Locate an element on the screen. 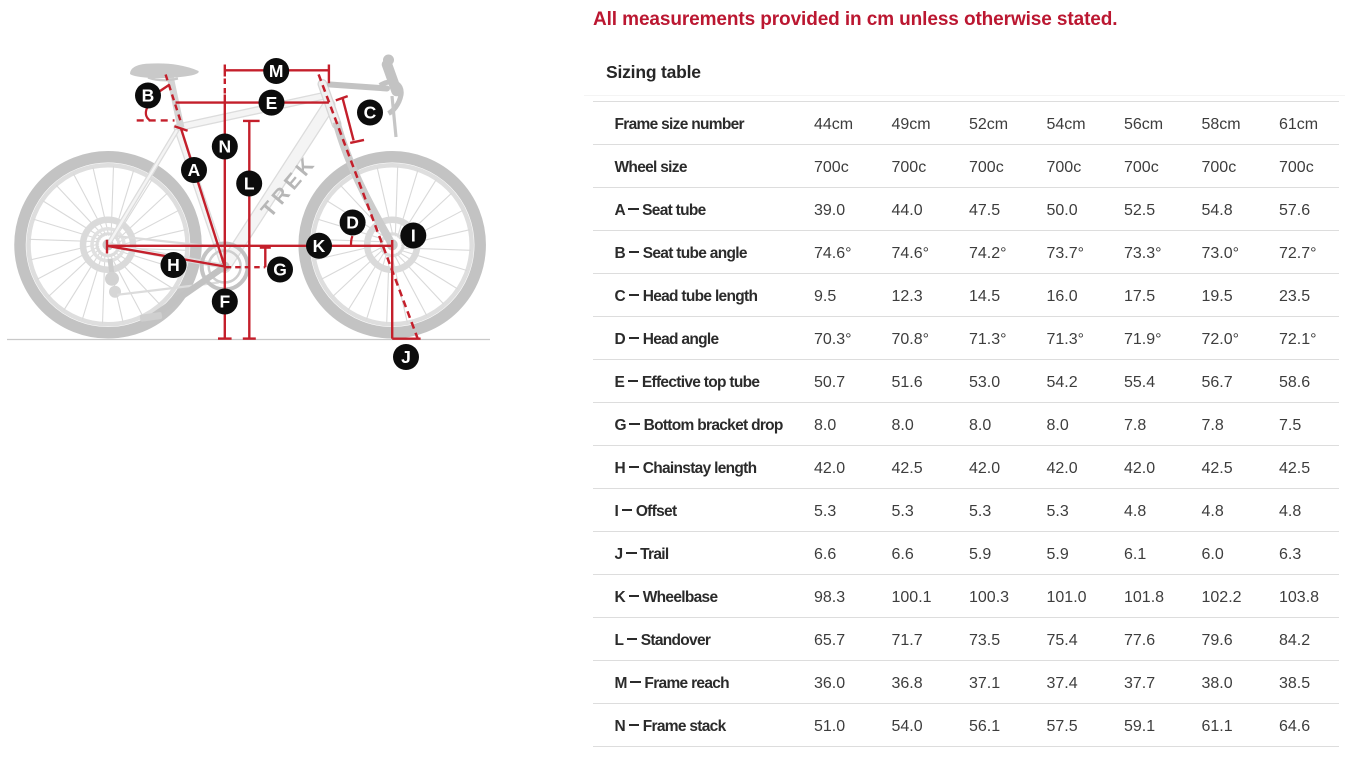  svg-text: E is located at coordinates (272, 103).